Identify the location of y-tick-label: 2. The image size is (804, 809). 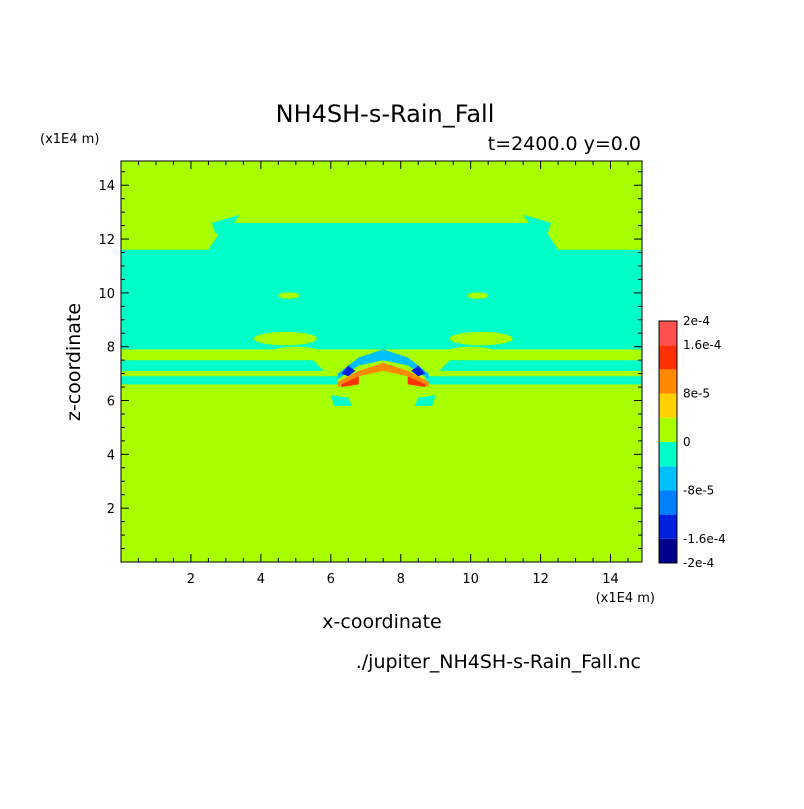
(111, 509).